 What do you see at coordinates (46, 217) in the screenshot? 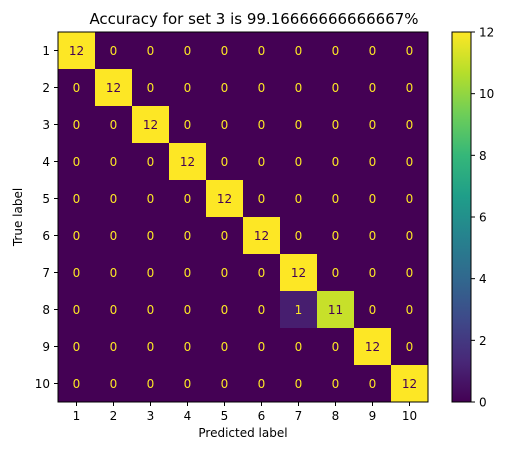
I see `y-axis-ticks: 1 2 3 4 5 6 7 8 9 10` at bounding box center [46, 217].